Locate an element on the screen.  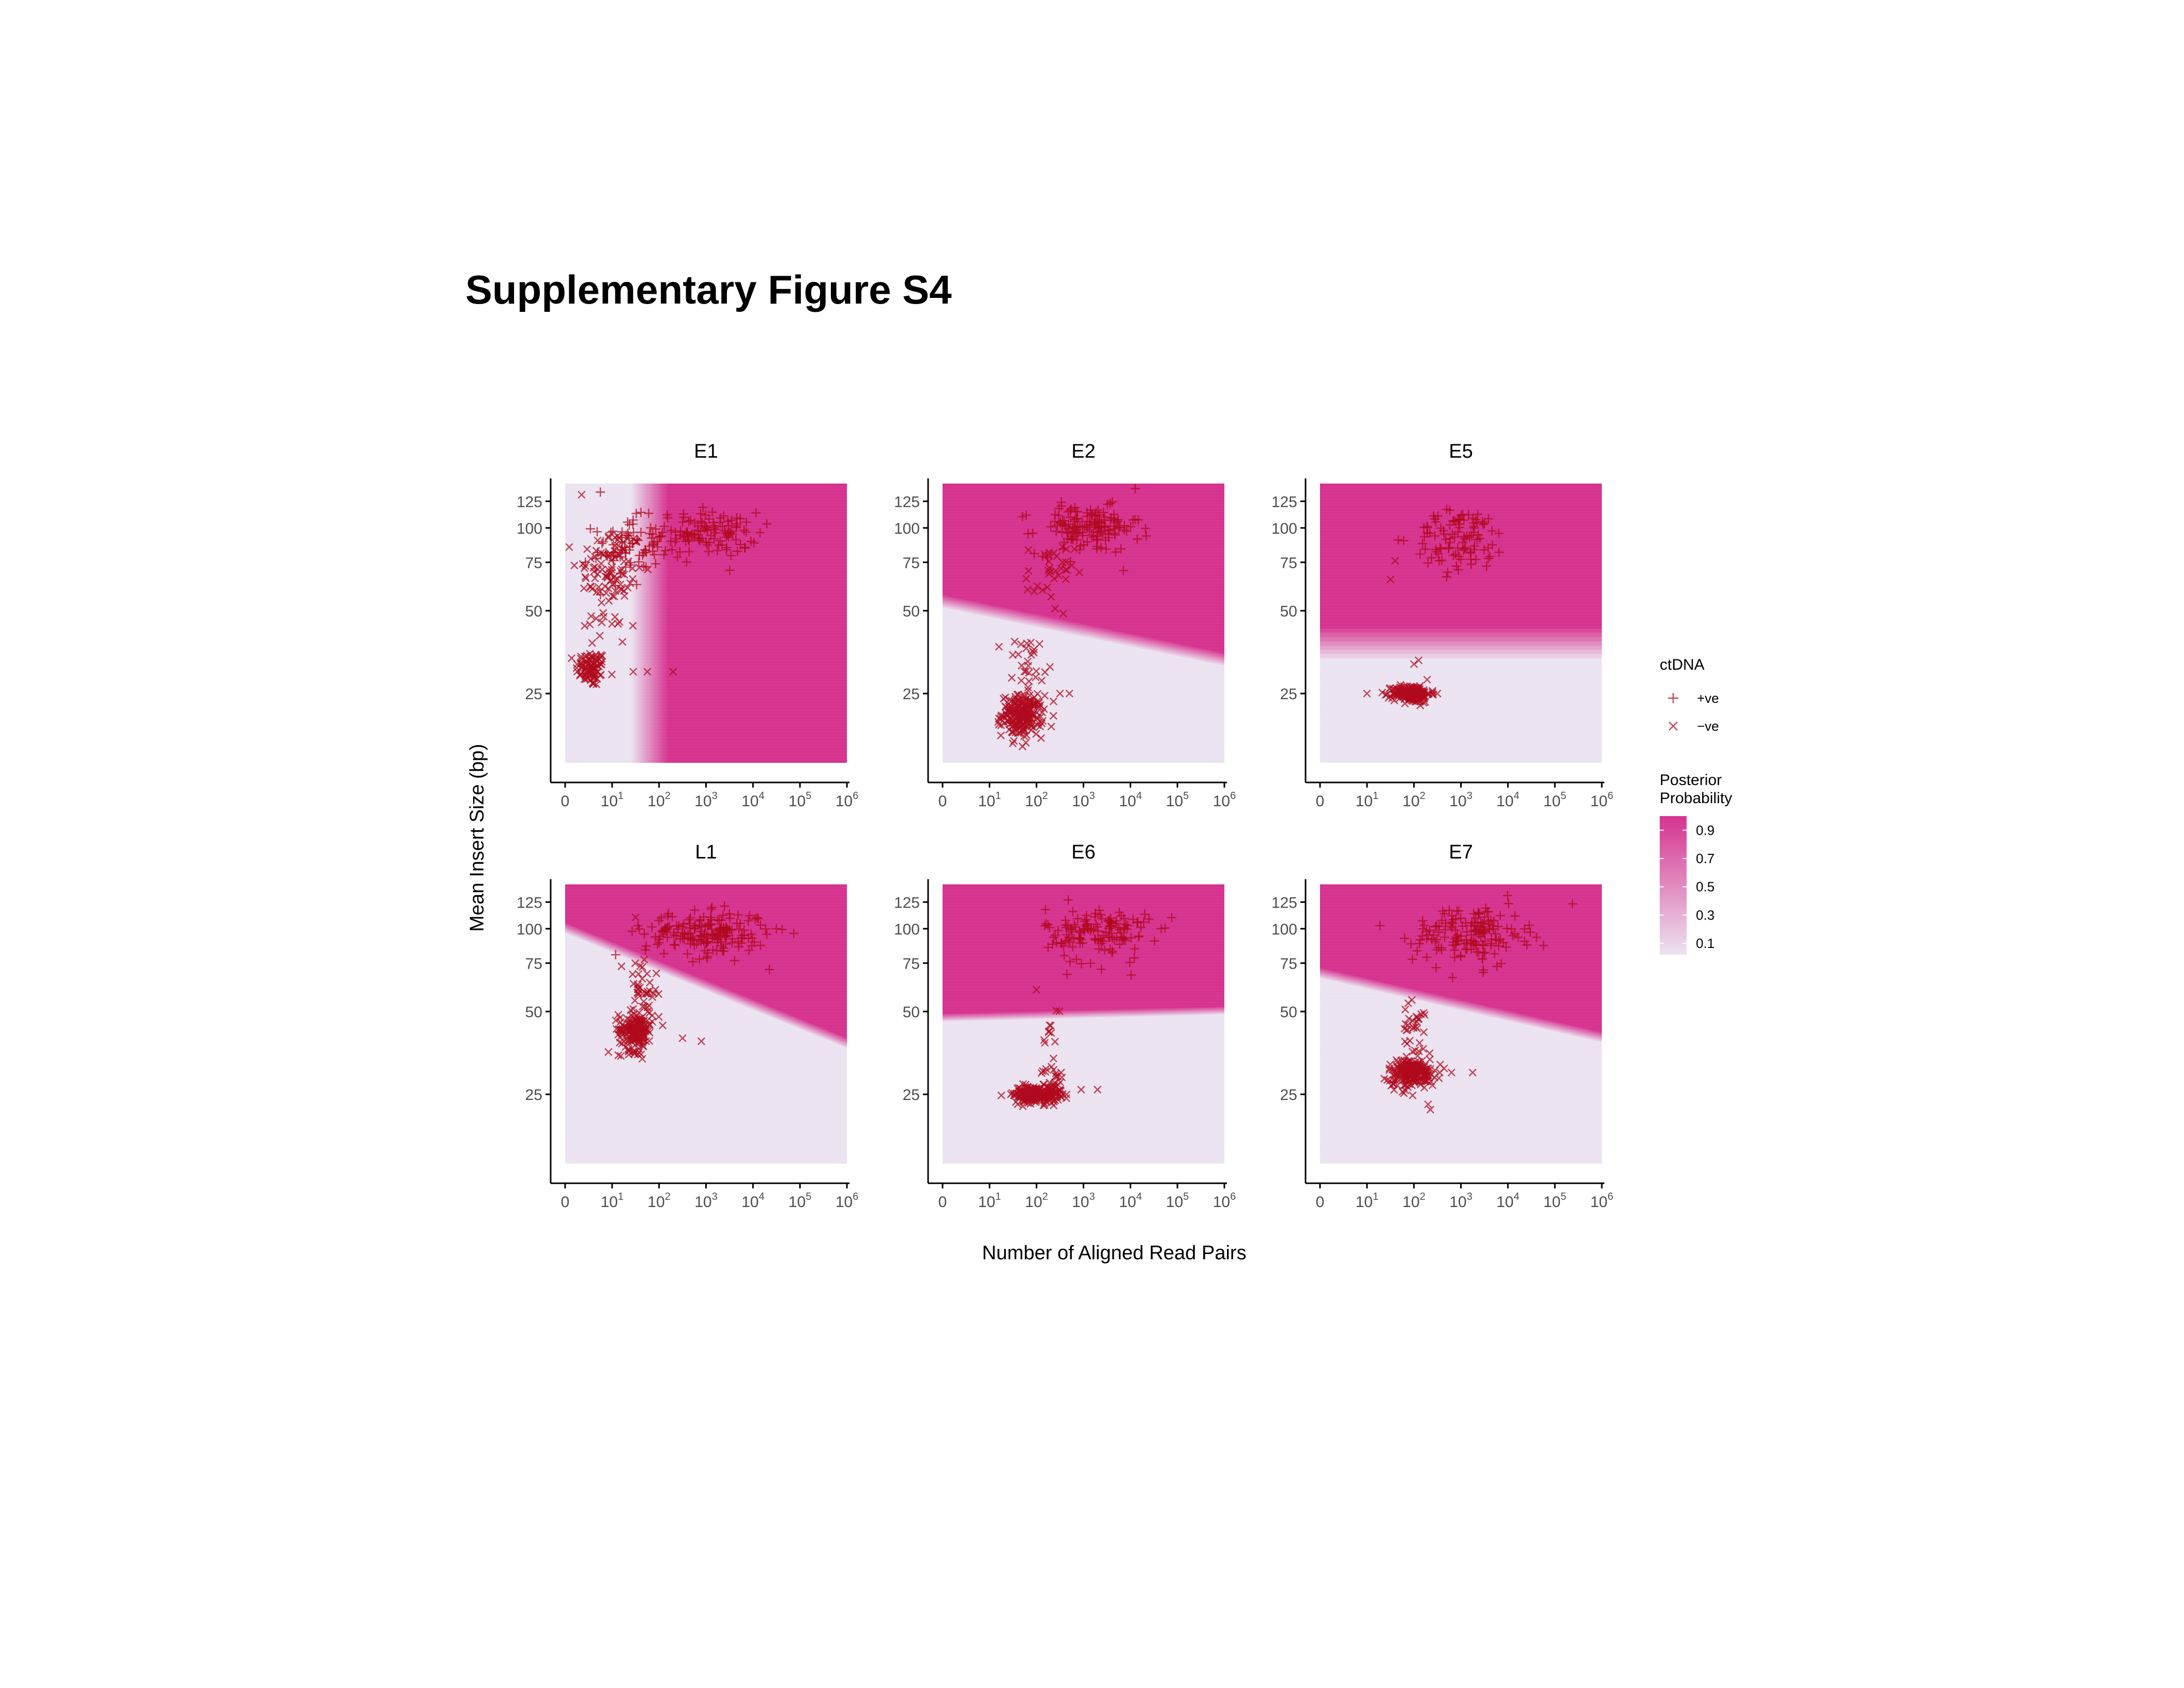
y-tick-label: 75 is located at coordinates (534, 562).